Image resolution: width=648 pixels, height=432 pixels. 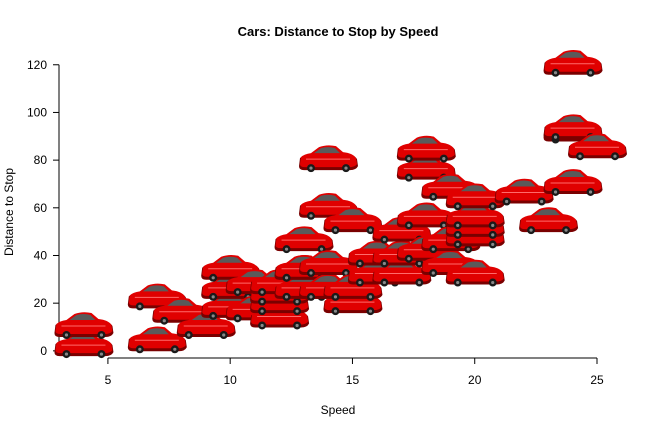 What do you see at coordinates (353, 380) in the screenshot?
I see `x-tick-label: 15` at bounding box center [353, 380].